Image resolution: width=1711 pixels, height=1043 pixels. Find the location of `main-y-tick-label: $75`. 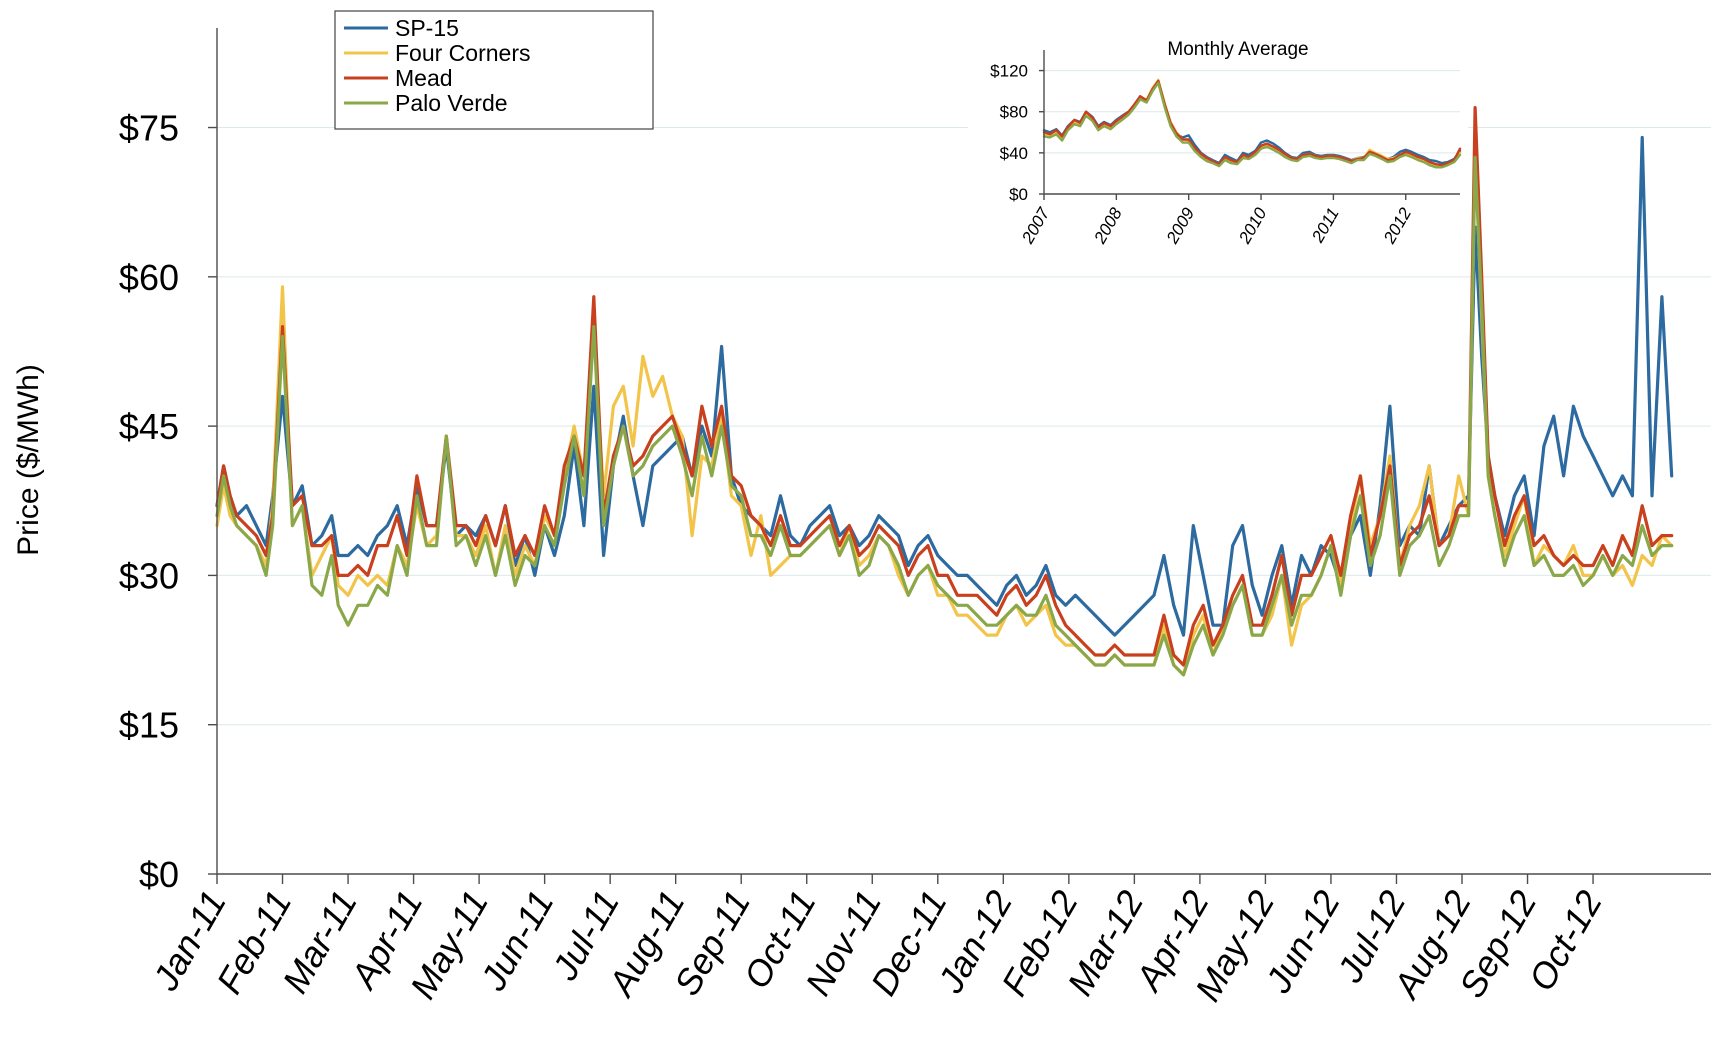

main-y-tick-label: $75 is located at coordinates (149, 128).